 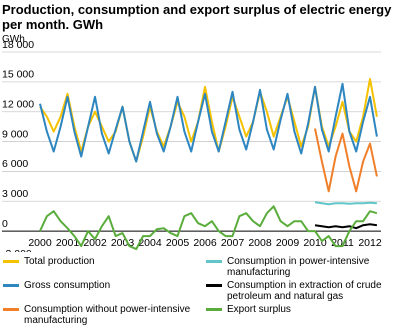 I want to click on x-tick-label: 2008, so click(x=260, y=243).